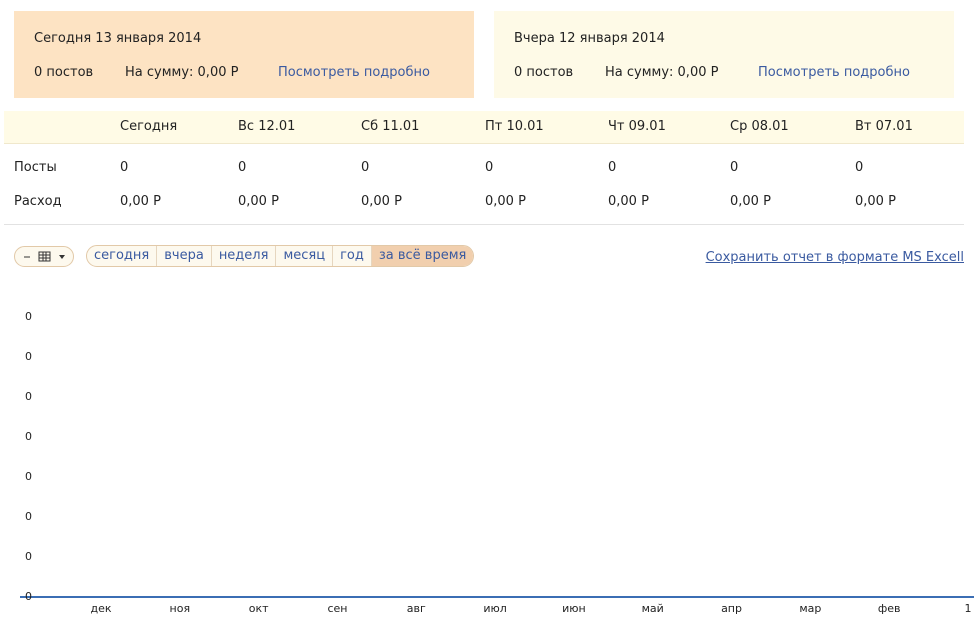  I want to click on period-button: за всё время, so click(422, 256).